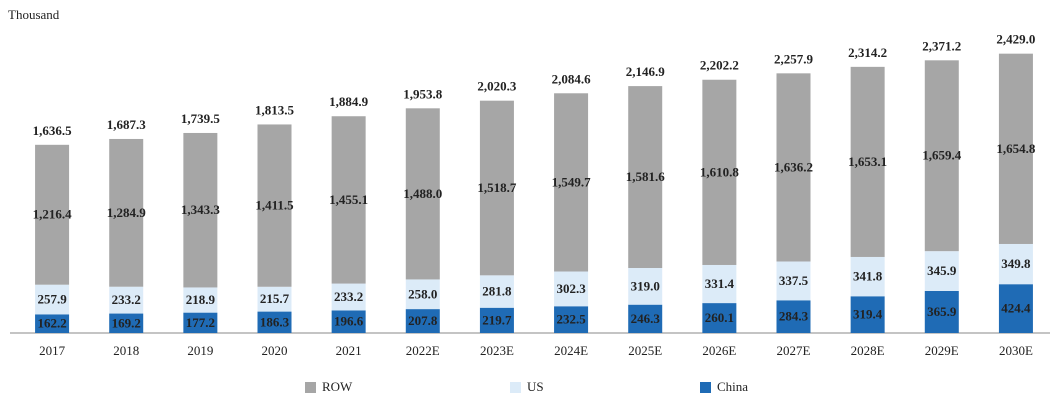 Image resolution: width=1053 pixels, height=401 pixels. I want to click on legend-label: US, so click(535, 386).